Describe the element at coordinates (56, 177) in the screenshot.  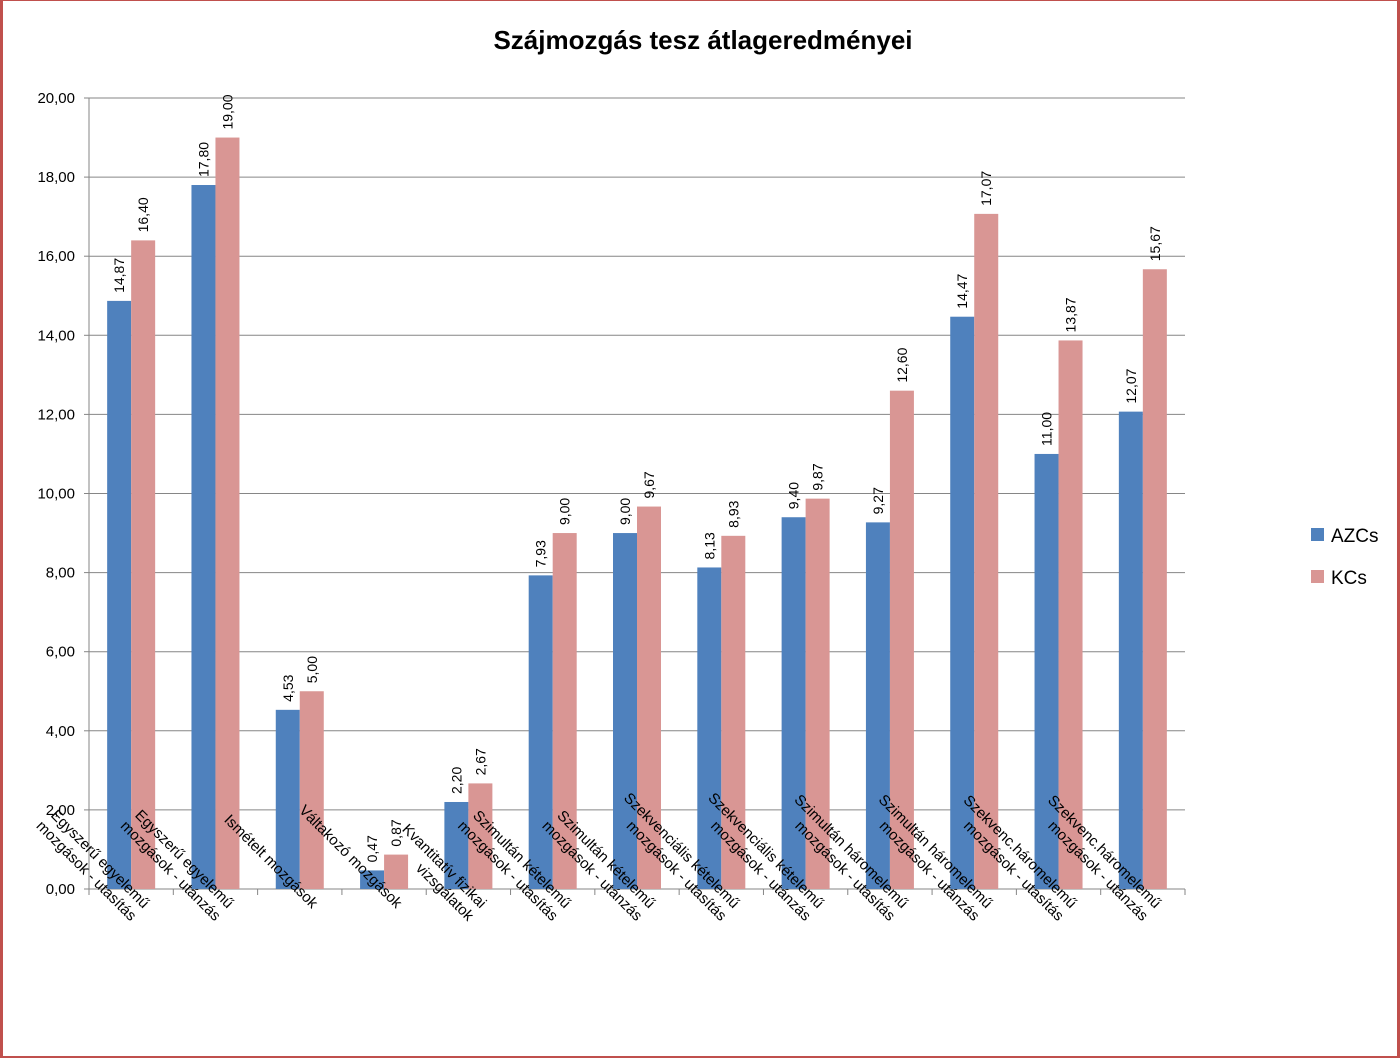
I see `y-tick-label: 18,00` at that location.